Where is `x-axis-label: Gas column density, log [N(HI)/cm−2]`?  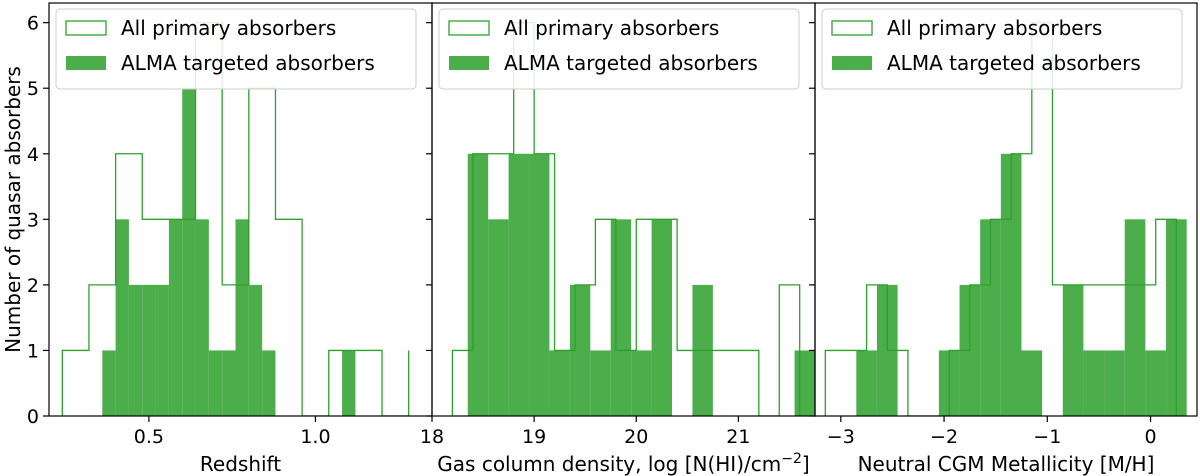 x-axis-label: Gas column density, log [N(HI)/cm−2] is located at coordinates (623, 463).